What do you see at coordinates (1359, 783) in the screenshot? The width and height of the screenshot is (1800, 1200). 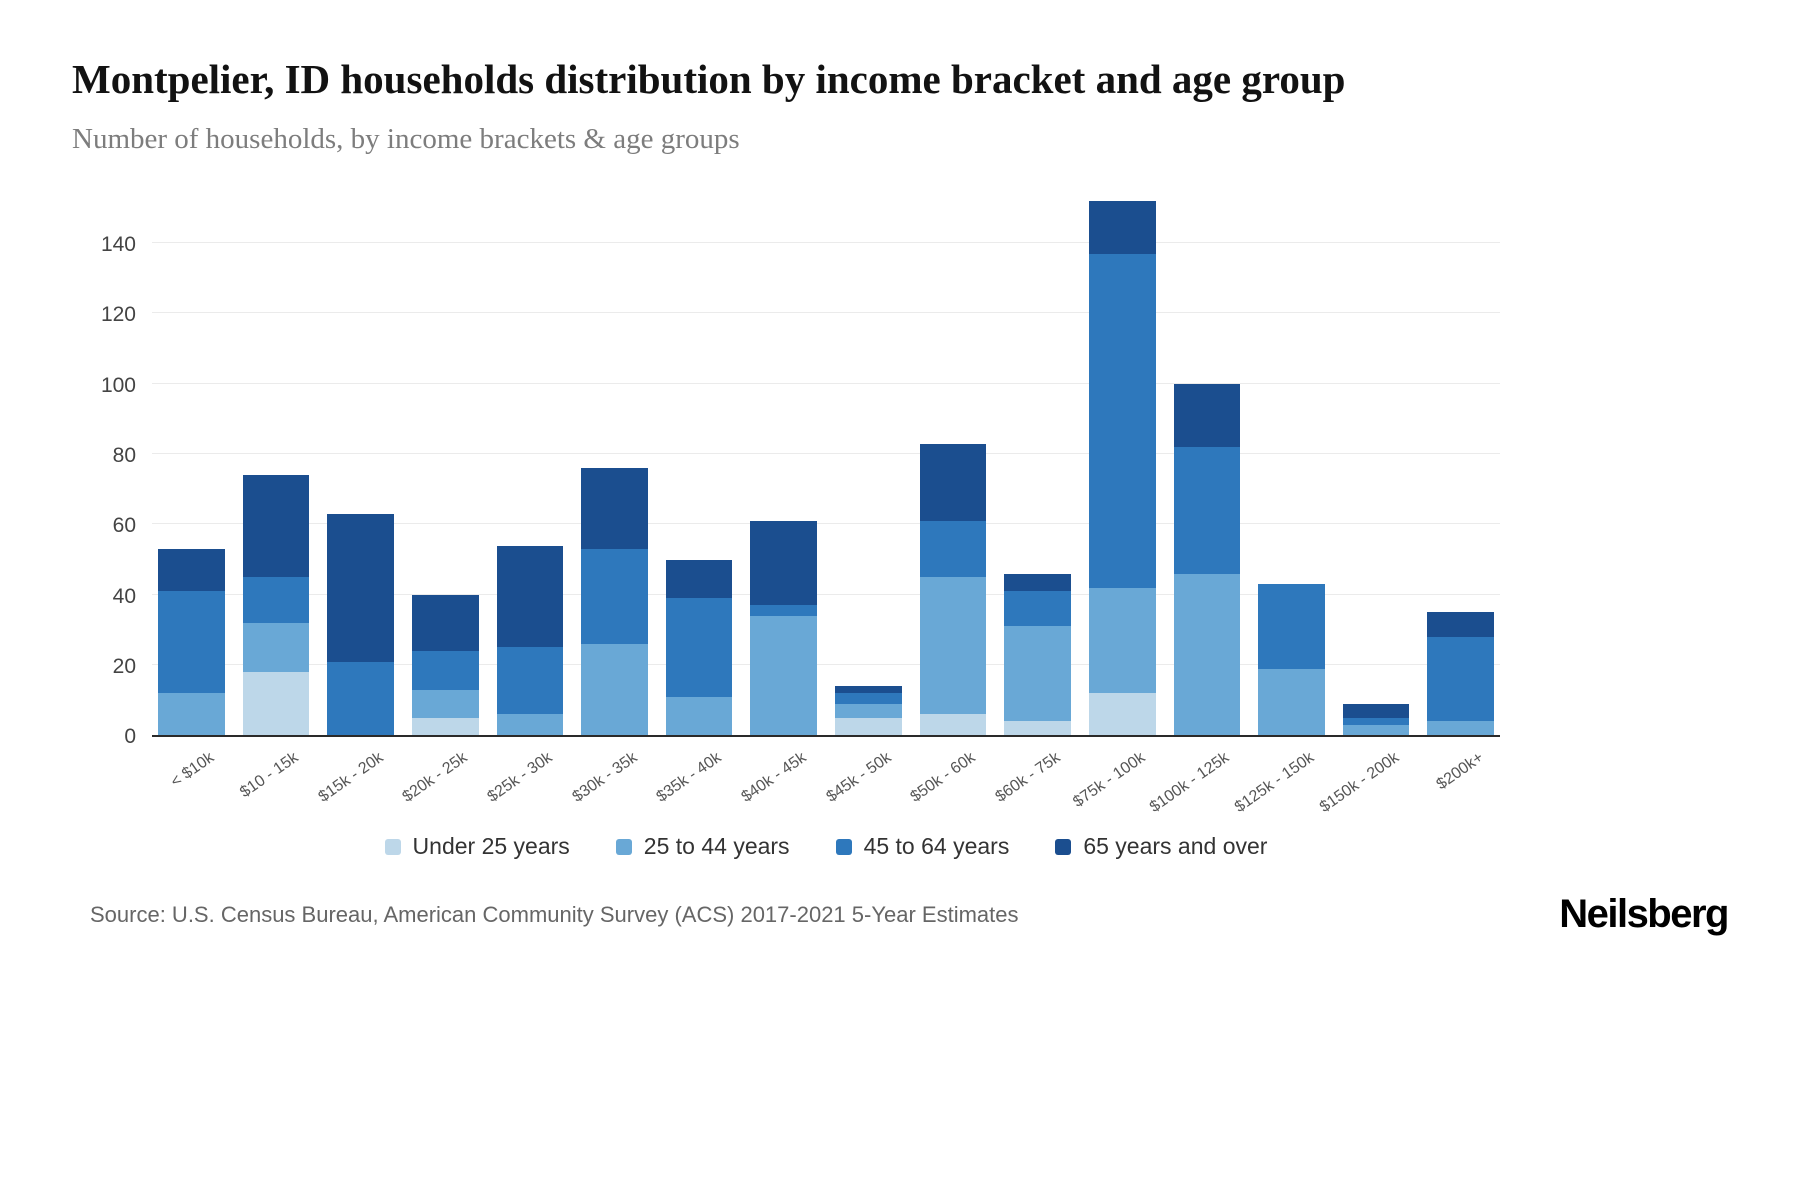 I see `x-axis-label: $150k - 200k` at bounding box center [1359, 783].